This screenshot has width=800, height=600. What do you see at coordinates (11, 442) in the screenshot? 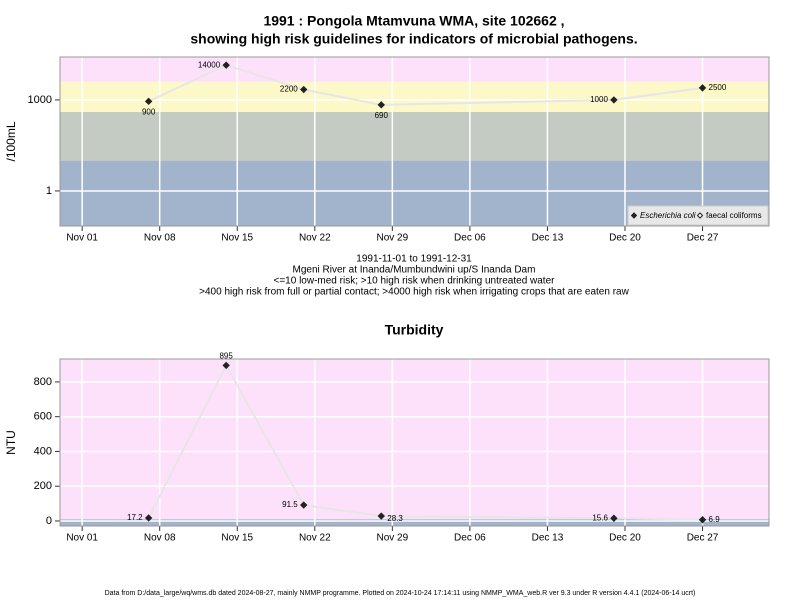
I see `y-axis-label: NTU` at bounding box center [11, 442].